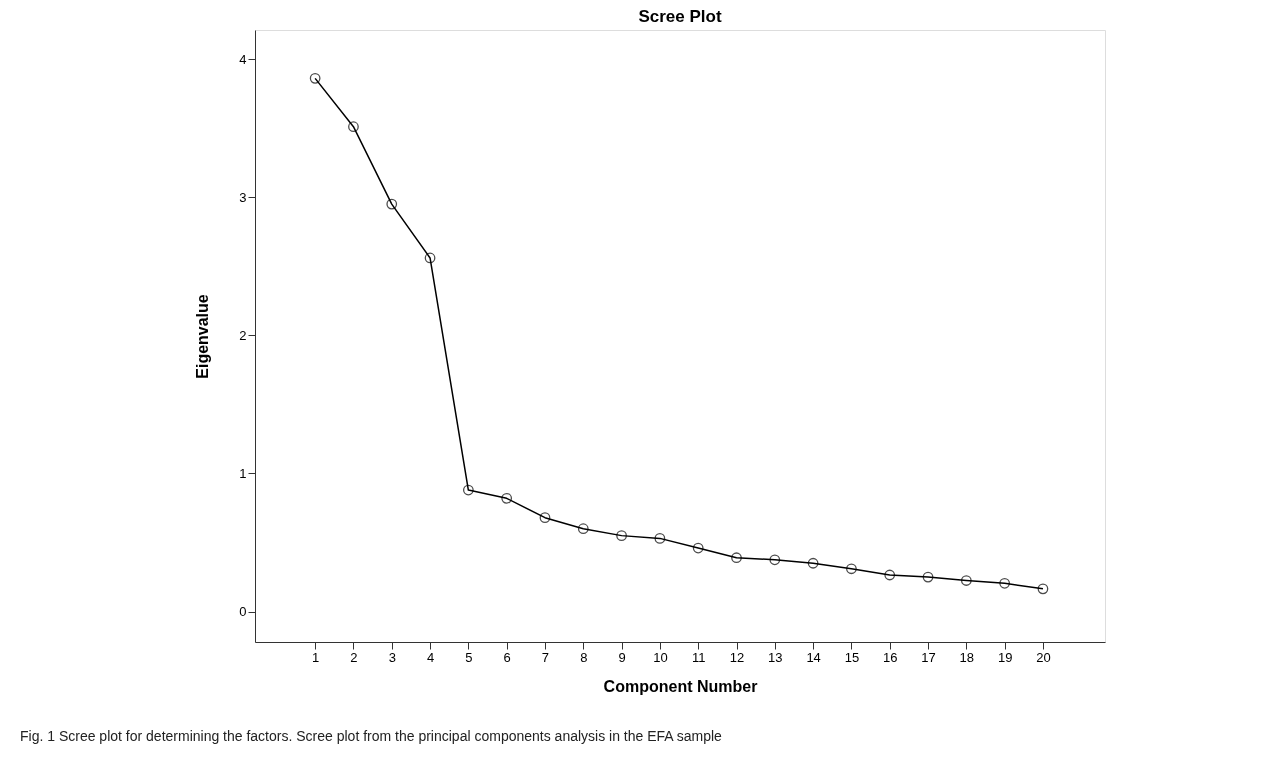 The image size is (1281, 776). I want to click on x-tick-label: 19, so click(1005, 657).